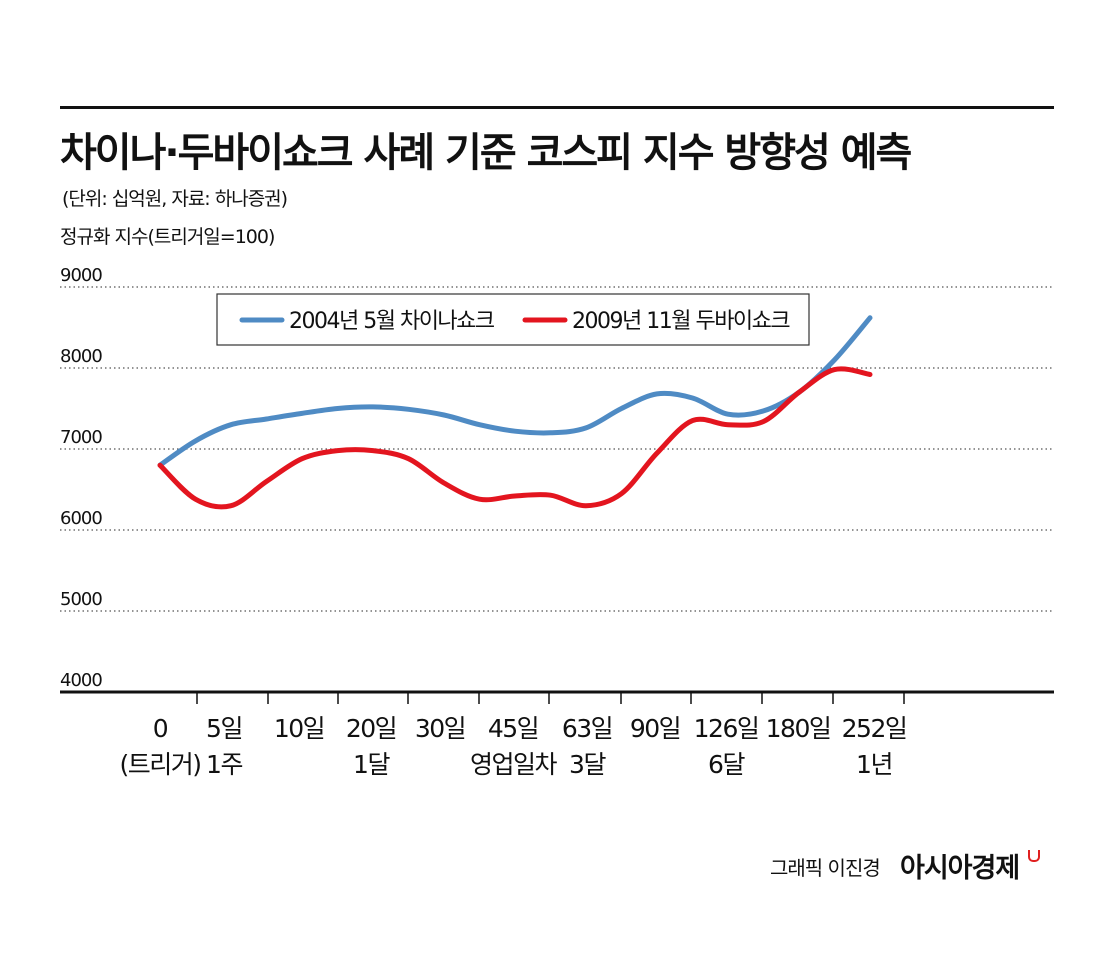  Describe the element at coordinates (392, 321) in the screenshot. I see `legend-label: 2004년 5월 차이나쇼크` at that location.